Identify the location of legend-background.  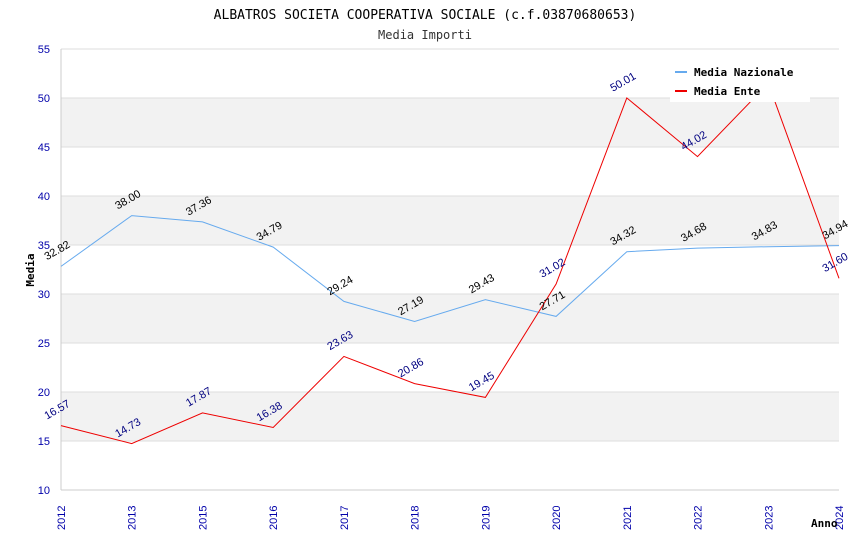
(740, 81).